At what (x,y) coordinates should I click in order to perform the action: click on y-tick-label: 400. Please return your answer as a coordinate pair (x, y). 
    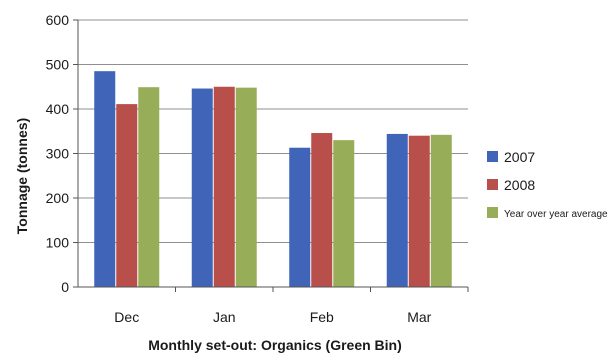
    Looking at the image, I should click on (58, 109).